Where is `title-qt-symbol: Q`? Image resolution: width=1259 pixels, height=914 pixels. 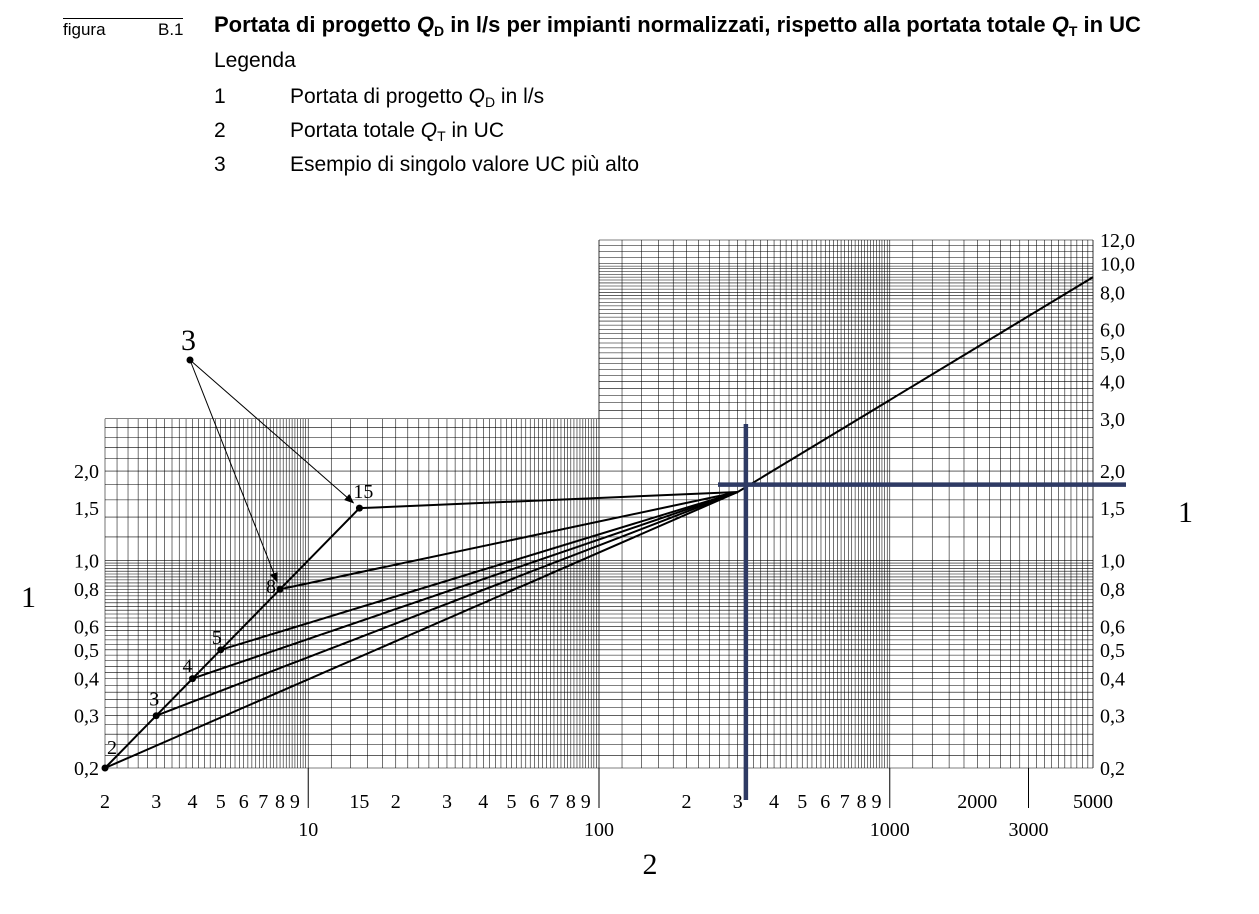 title-qt-symbol: Q is located at coordinates (1060, 24).